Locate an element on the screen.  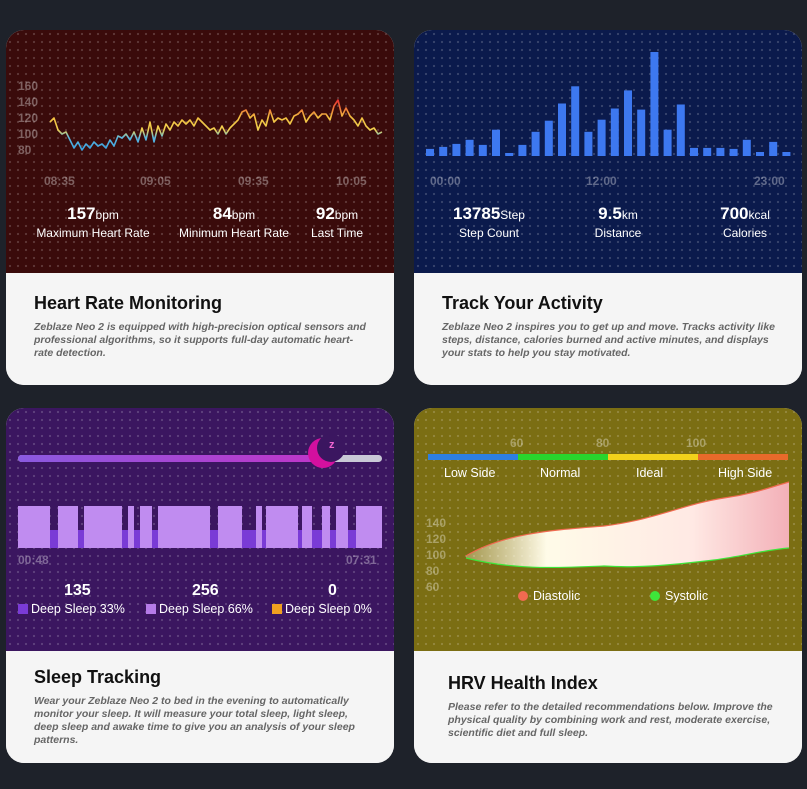
activity-bar-chart is located at coordinates (608, 104).